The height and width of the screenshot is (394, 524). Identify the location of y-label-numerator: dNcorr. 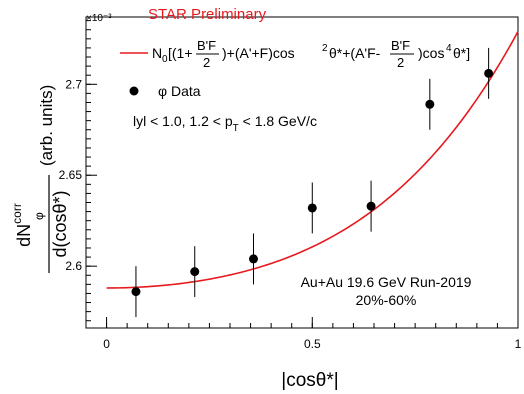
(22, 225).